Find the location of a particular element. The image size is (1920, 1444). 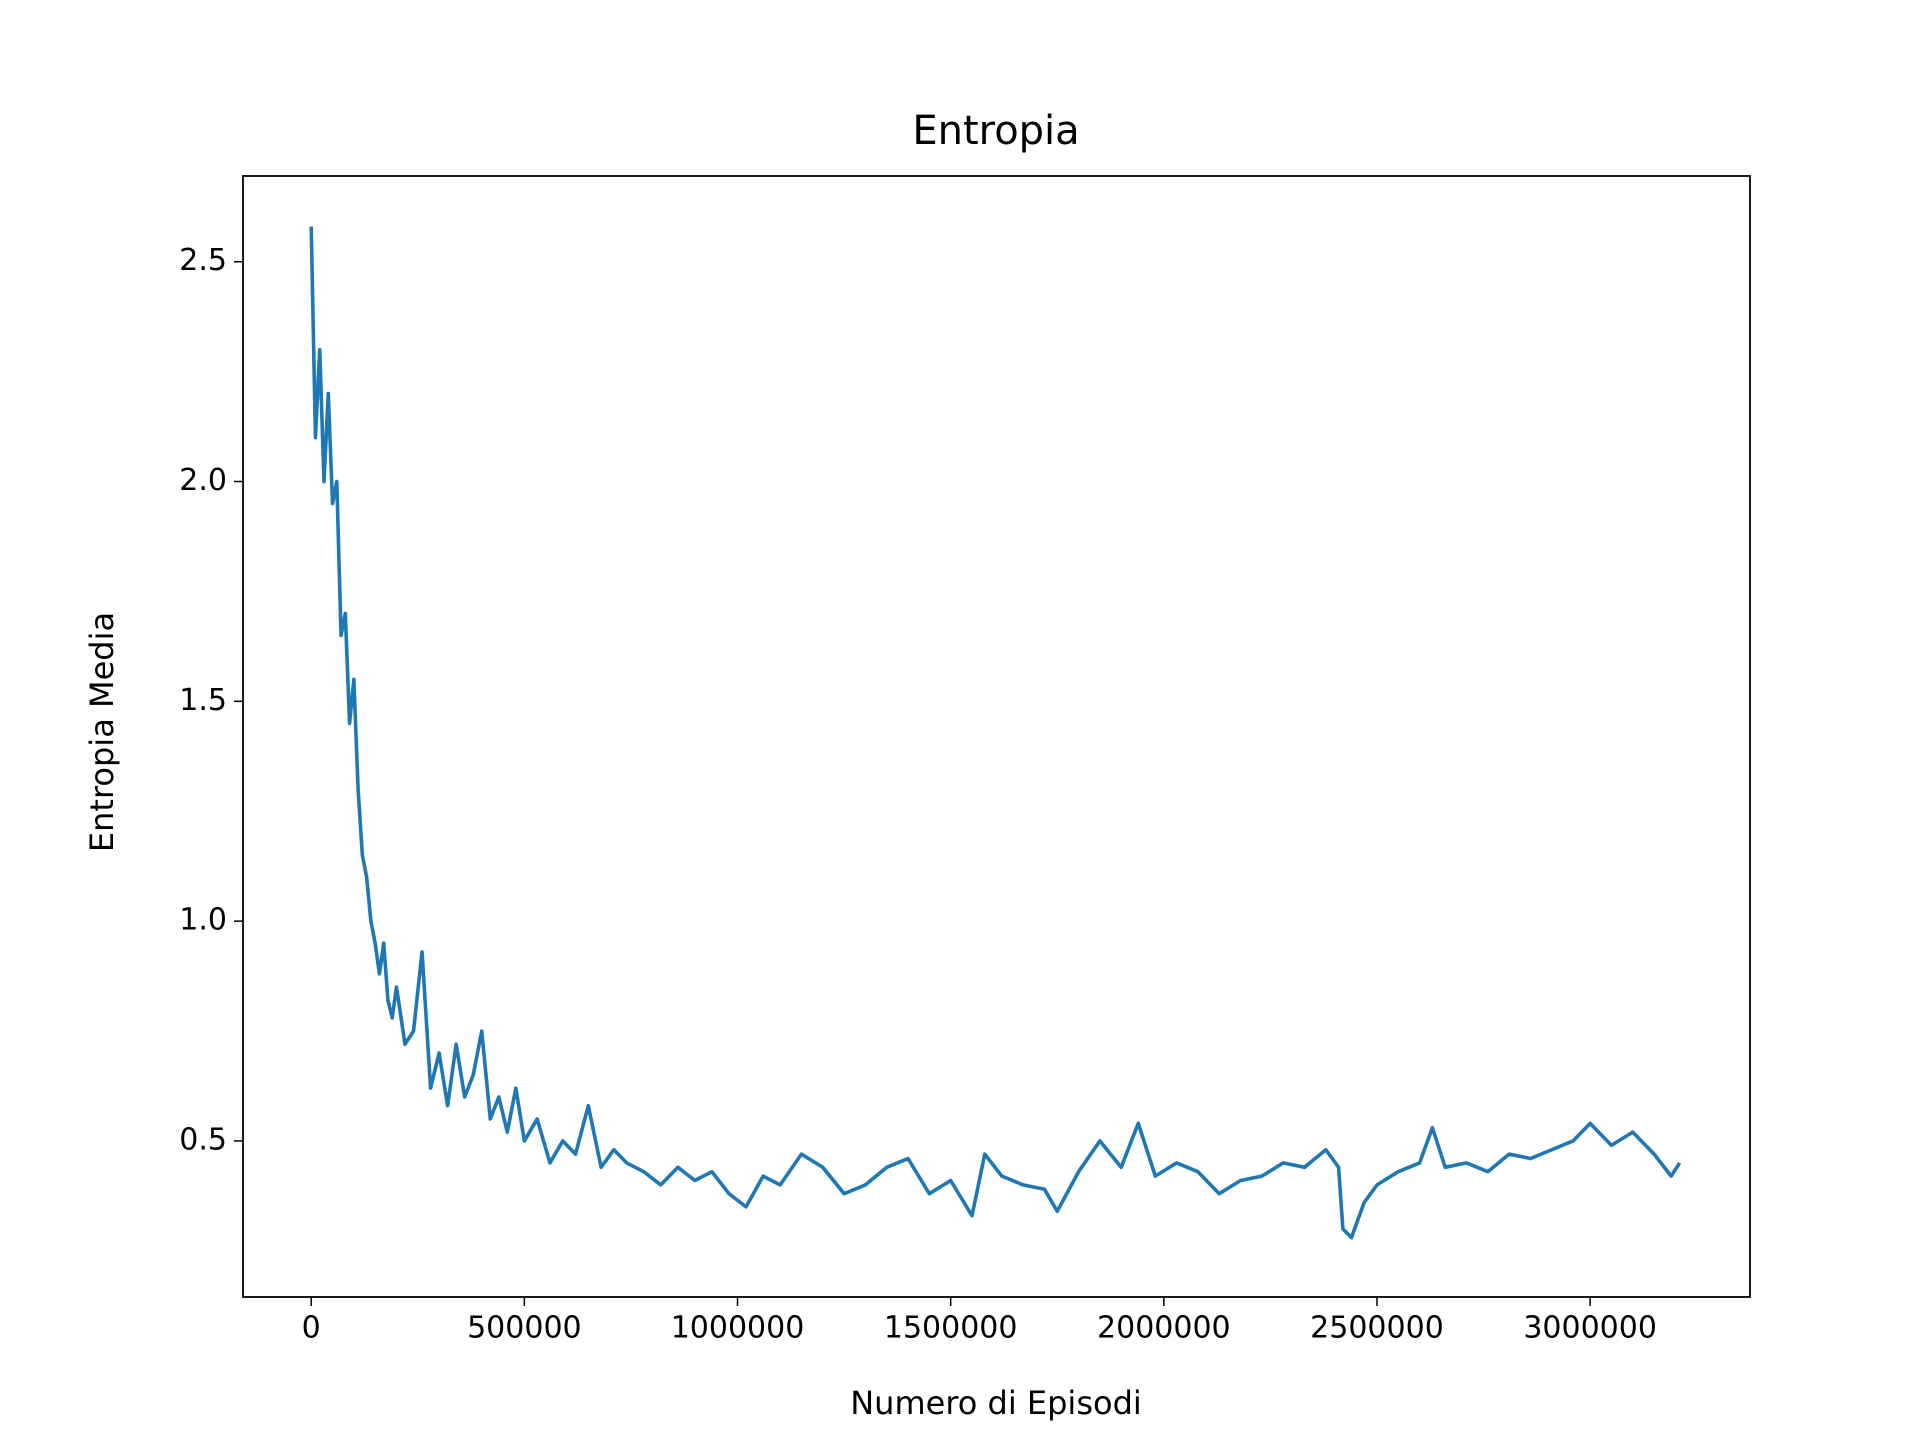

y-tick-label: 0.5 is located at coordinates (203, 1139).